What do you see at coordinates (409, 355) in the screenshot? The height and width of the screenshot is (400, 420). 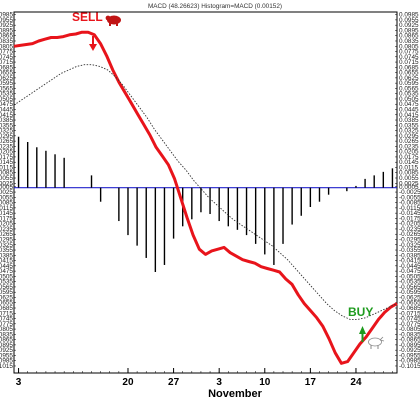 I see `y-tick-label: -0.0955` at bounding box center [409, 355].